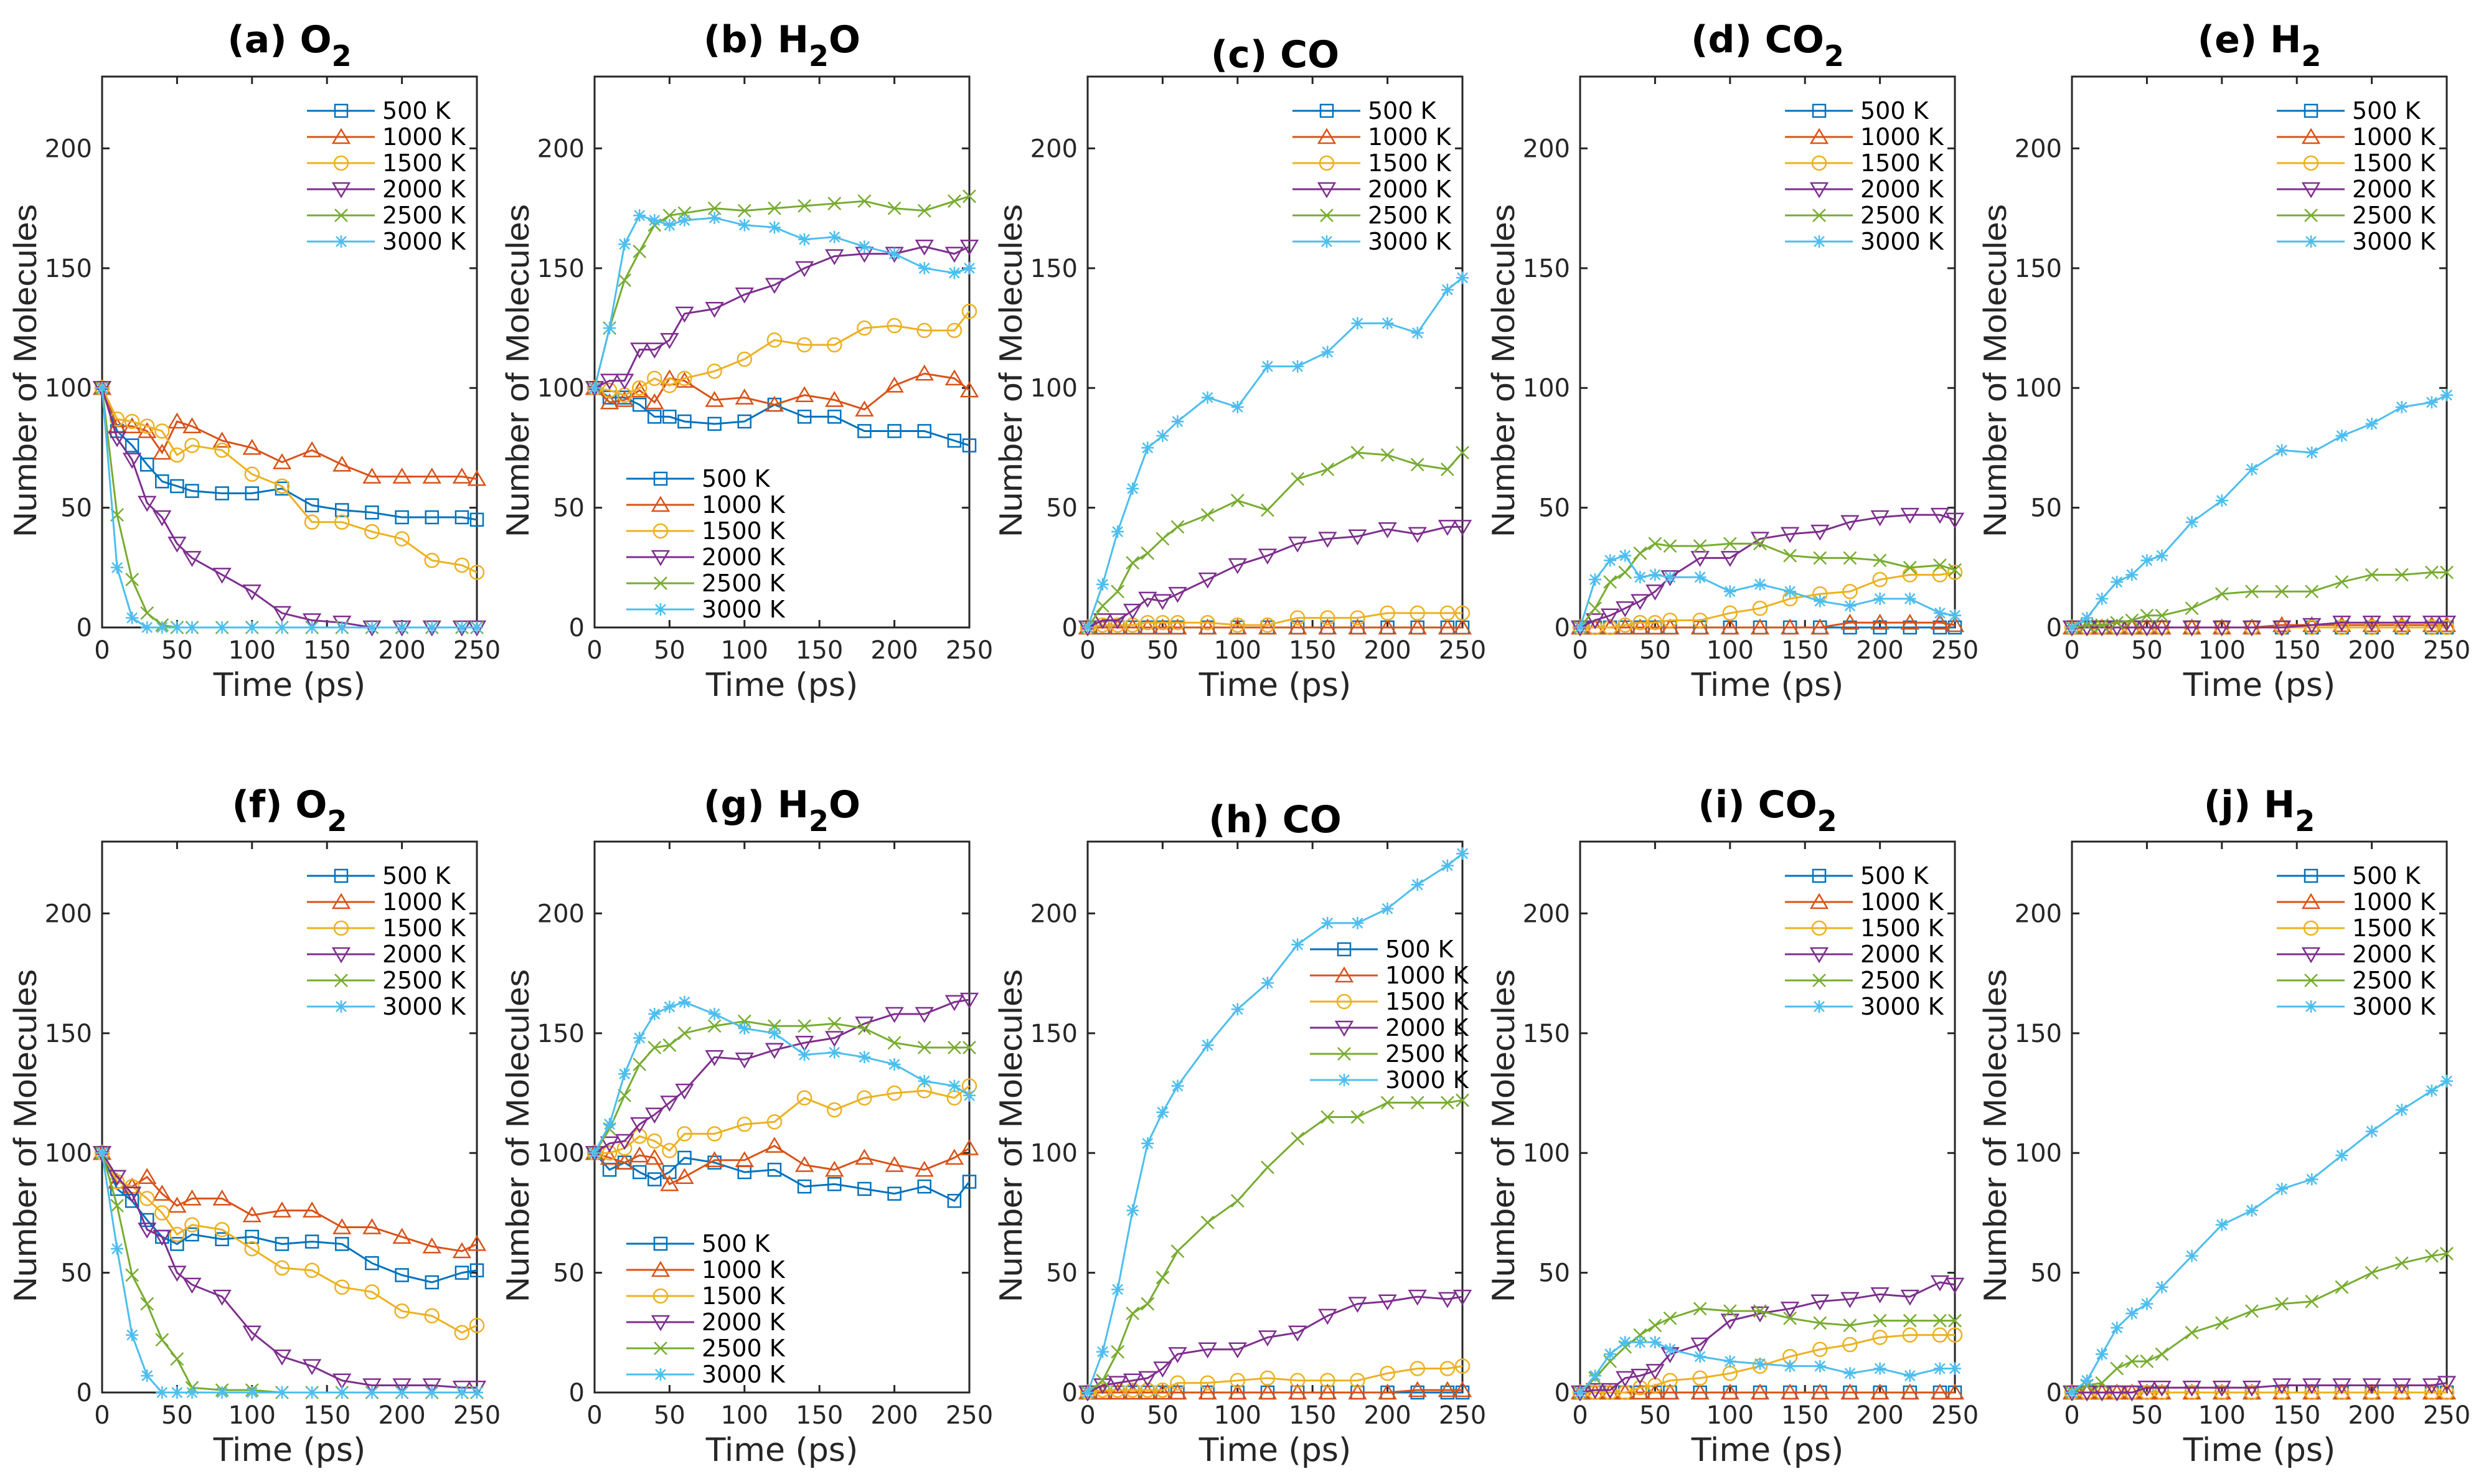 This screenshot has width=2476, height=1484. Describe the element at coordinates (698, 1243) in the screenshot. I see `legend-entry: 500 K` at that location.